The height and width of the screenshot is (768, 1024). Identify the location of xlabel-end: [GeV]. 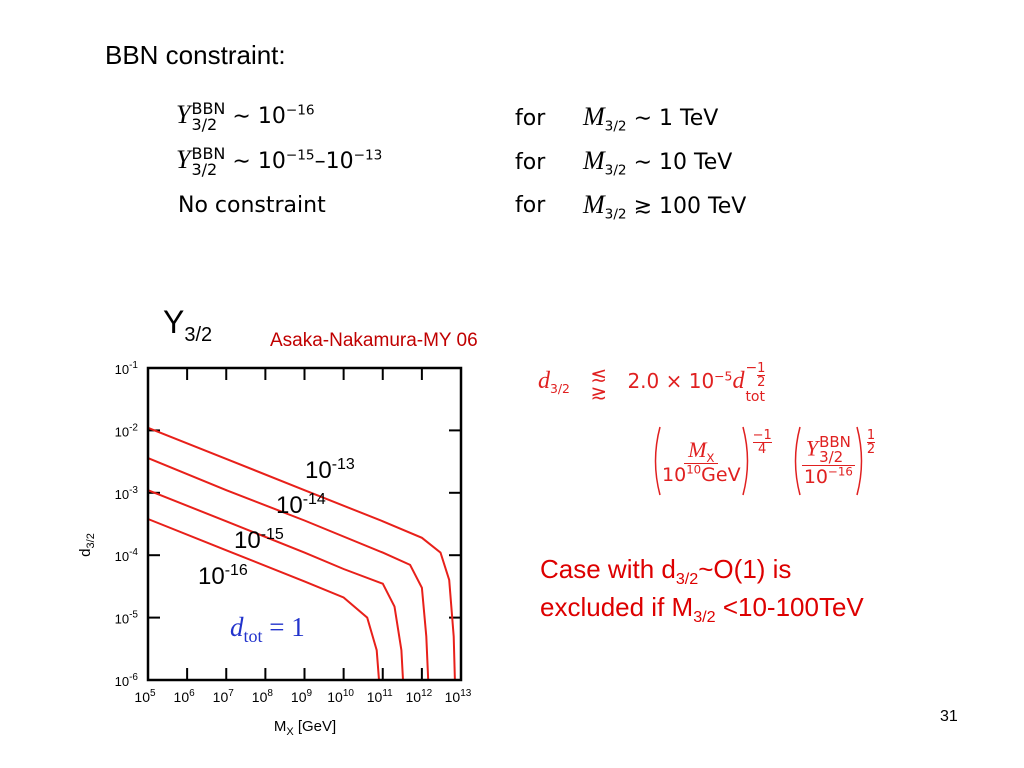
(315, 726).